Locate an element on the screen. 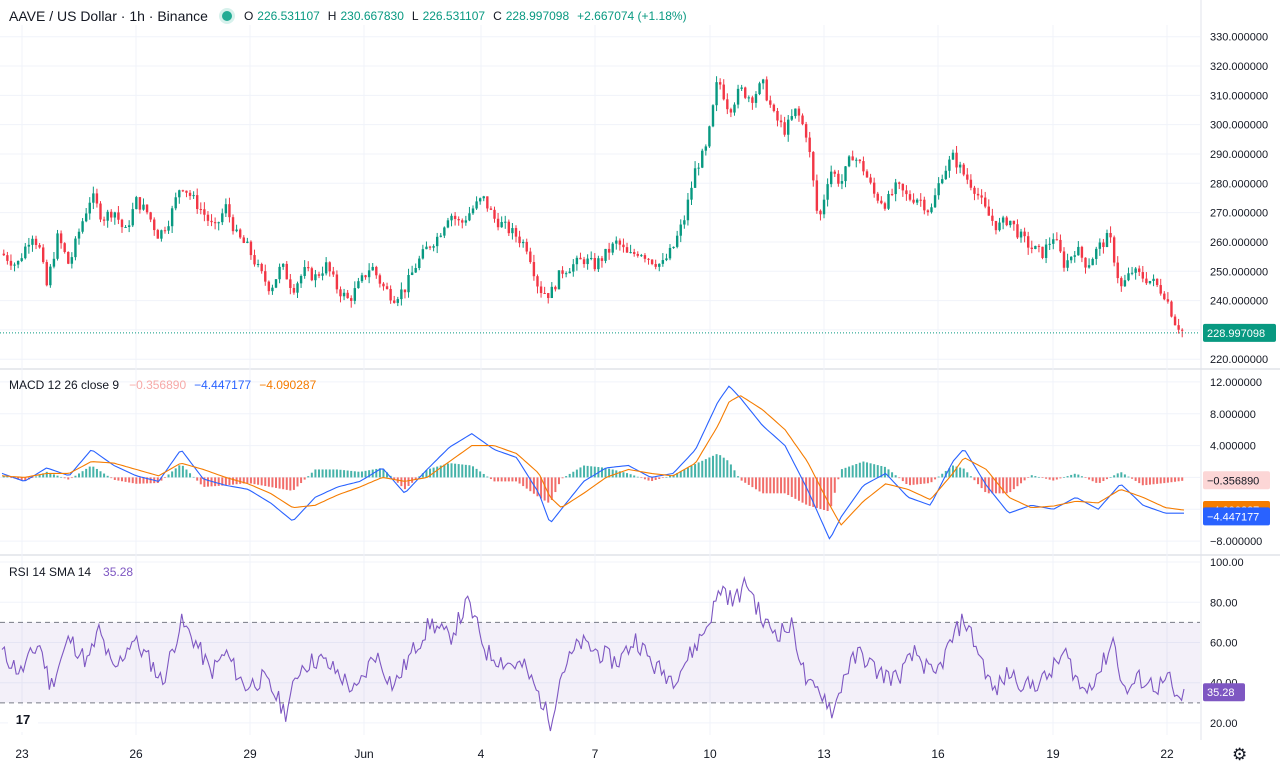  y-tick-label: 320.000000 is located at coordinates (1239, 67).